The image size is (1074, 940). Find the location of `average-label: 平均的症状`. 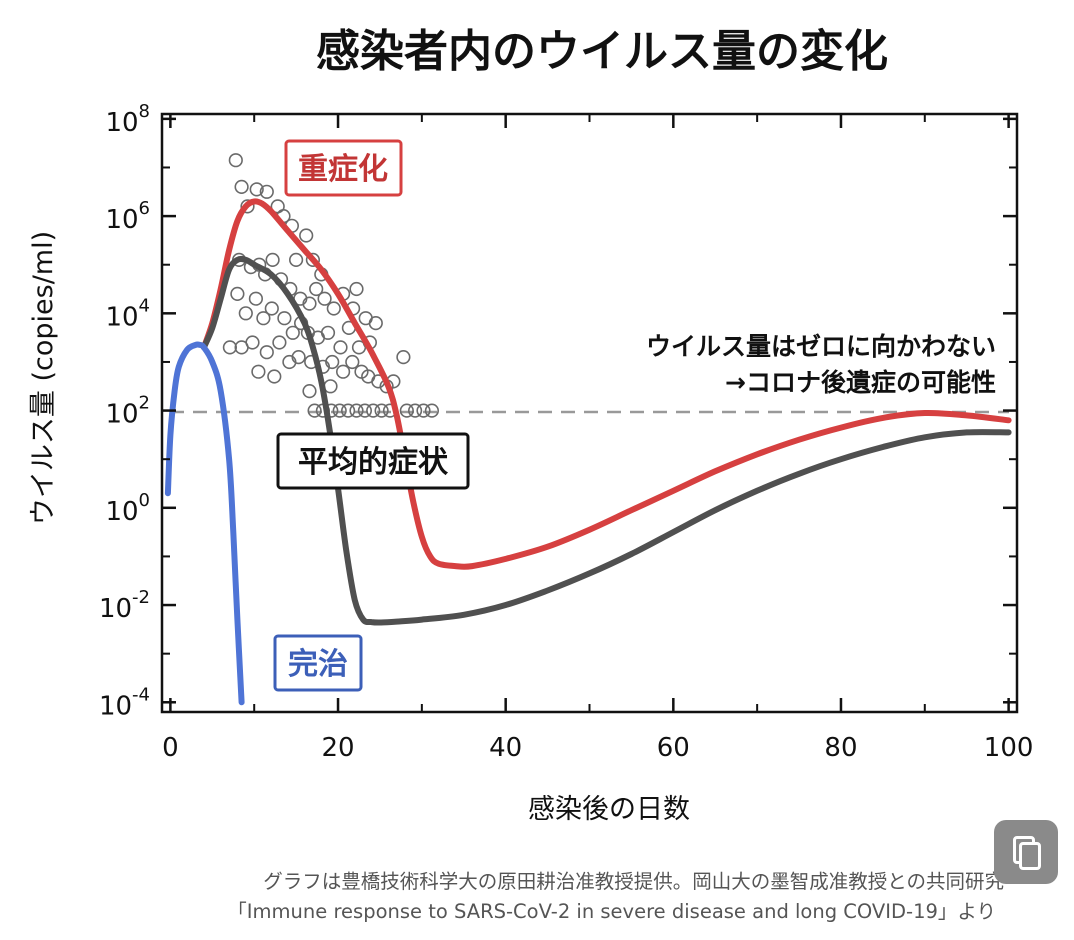

average-label: 平均的症状 is located at coordinates (373, 462).